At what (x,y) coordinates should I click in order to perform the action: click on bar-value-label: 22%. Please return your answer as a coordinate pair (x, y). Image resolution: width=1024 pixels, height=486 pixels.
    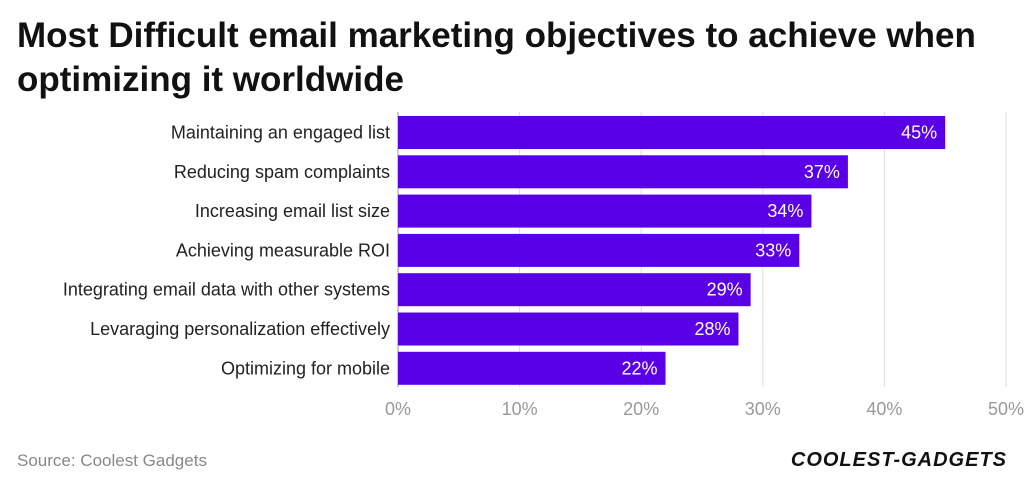
    Looking at the image, I should click on (639, 368).